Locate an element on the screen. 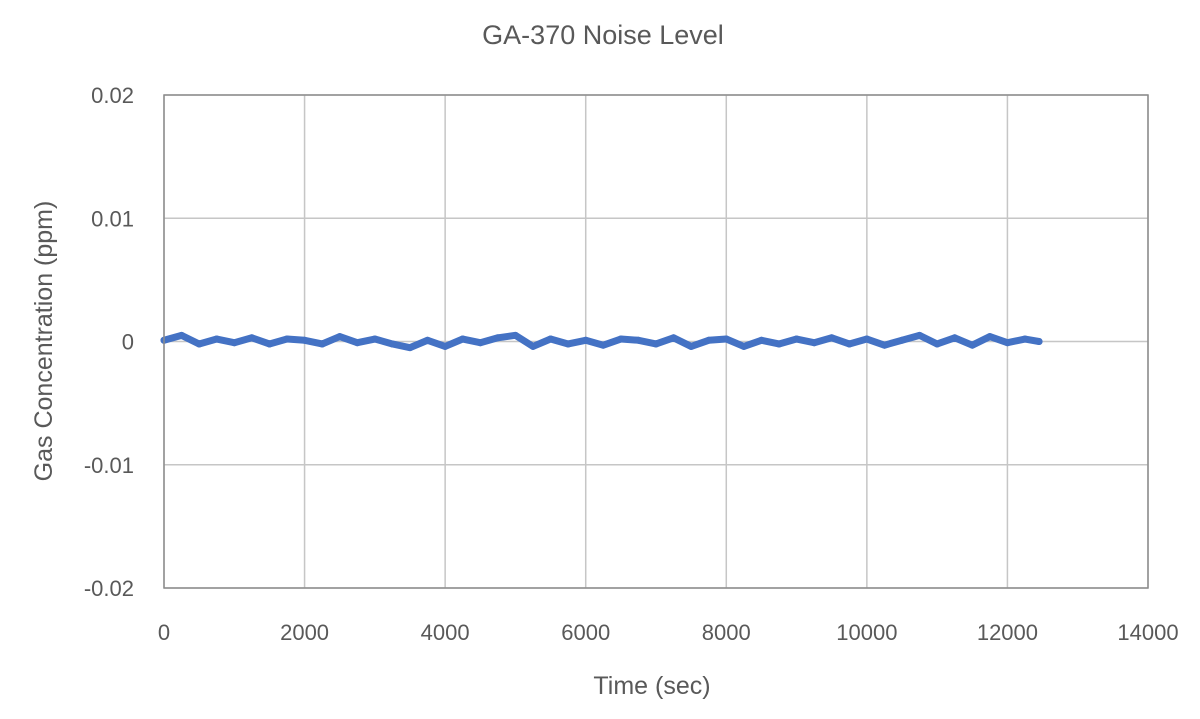 This screenshot has width=1200, height=719. x-tick-label: 8000 is located at coordinates (726, 632).